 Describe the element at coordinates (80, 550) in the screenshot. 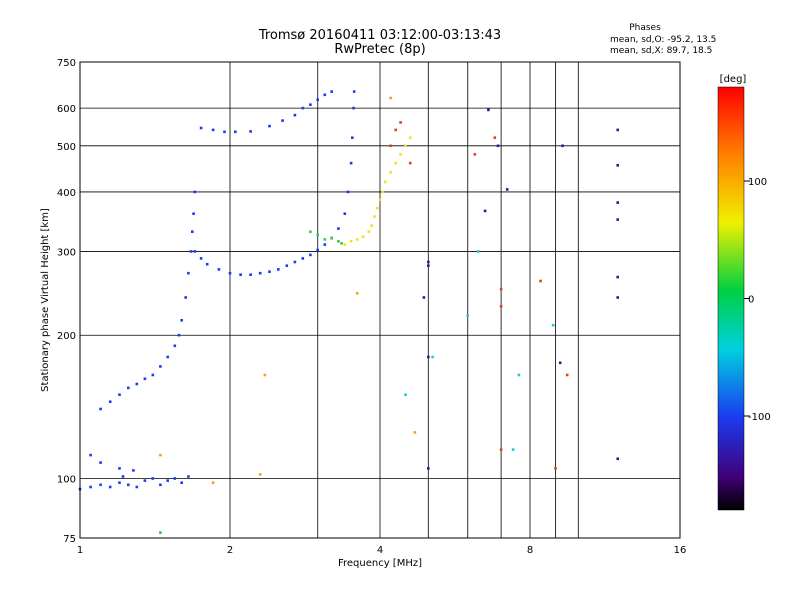

I see `x-tick-label: 1` at that location.